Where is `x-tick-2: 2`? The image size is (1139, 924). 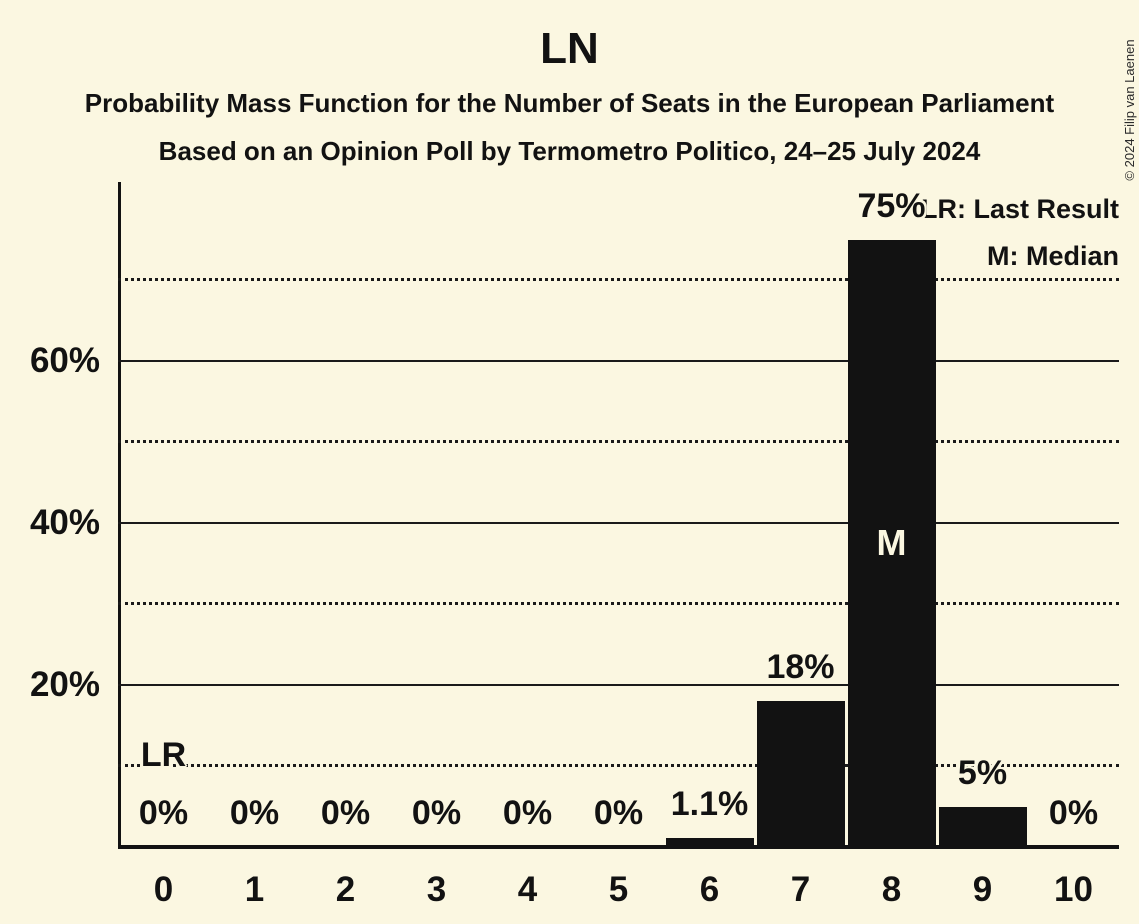
x-tick-2: 2 is located at coordinates (345, 889).